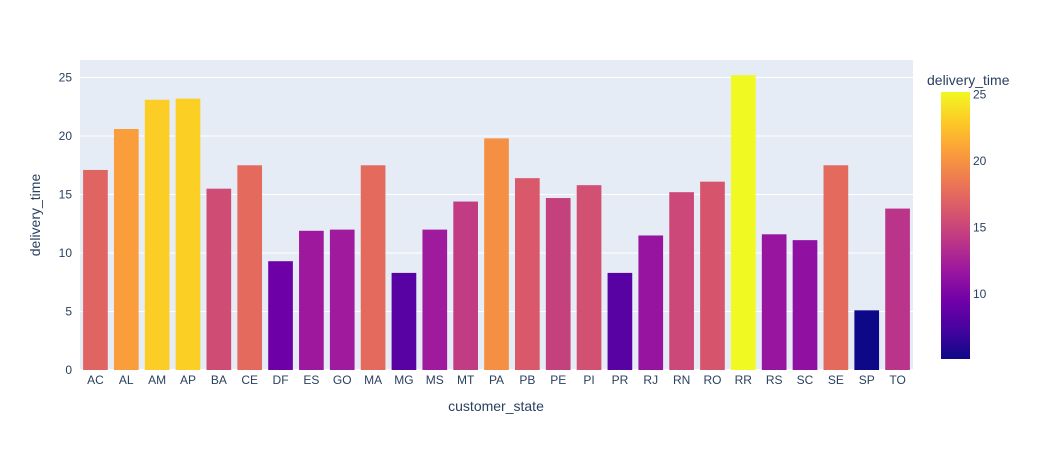 The image size is (1057, 450). I want to click on bar-ro, so click(712, 275).